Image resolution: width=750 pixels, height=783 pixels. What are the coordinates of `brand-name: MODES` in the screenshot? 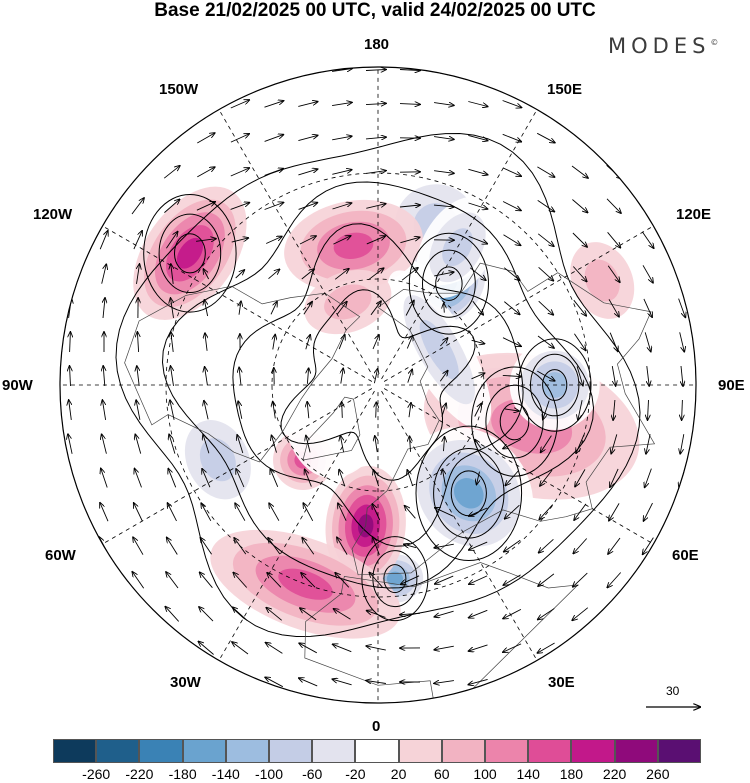 It's located at (659, 46).